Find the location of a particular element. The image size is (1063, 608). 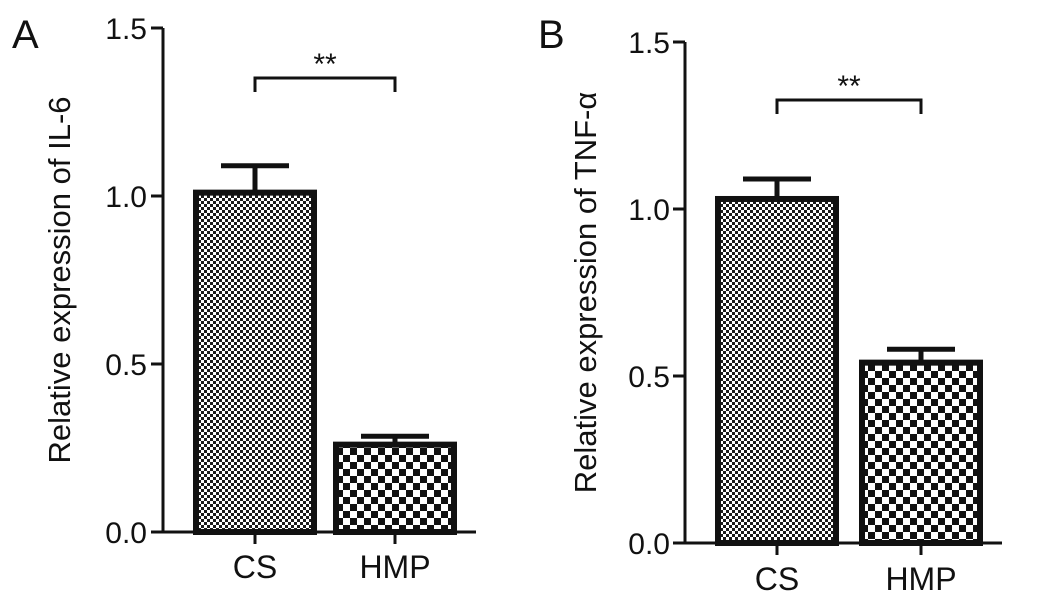

panel-letter: A is located at coordinates (25, 35).